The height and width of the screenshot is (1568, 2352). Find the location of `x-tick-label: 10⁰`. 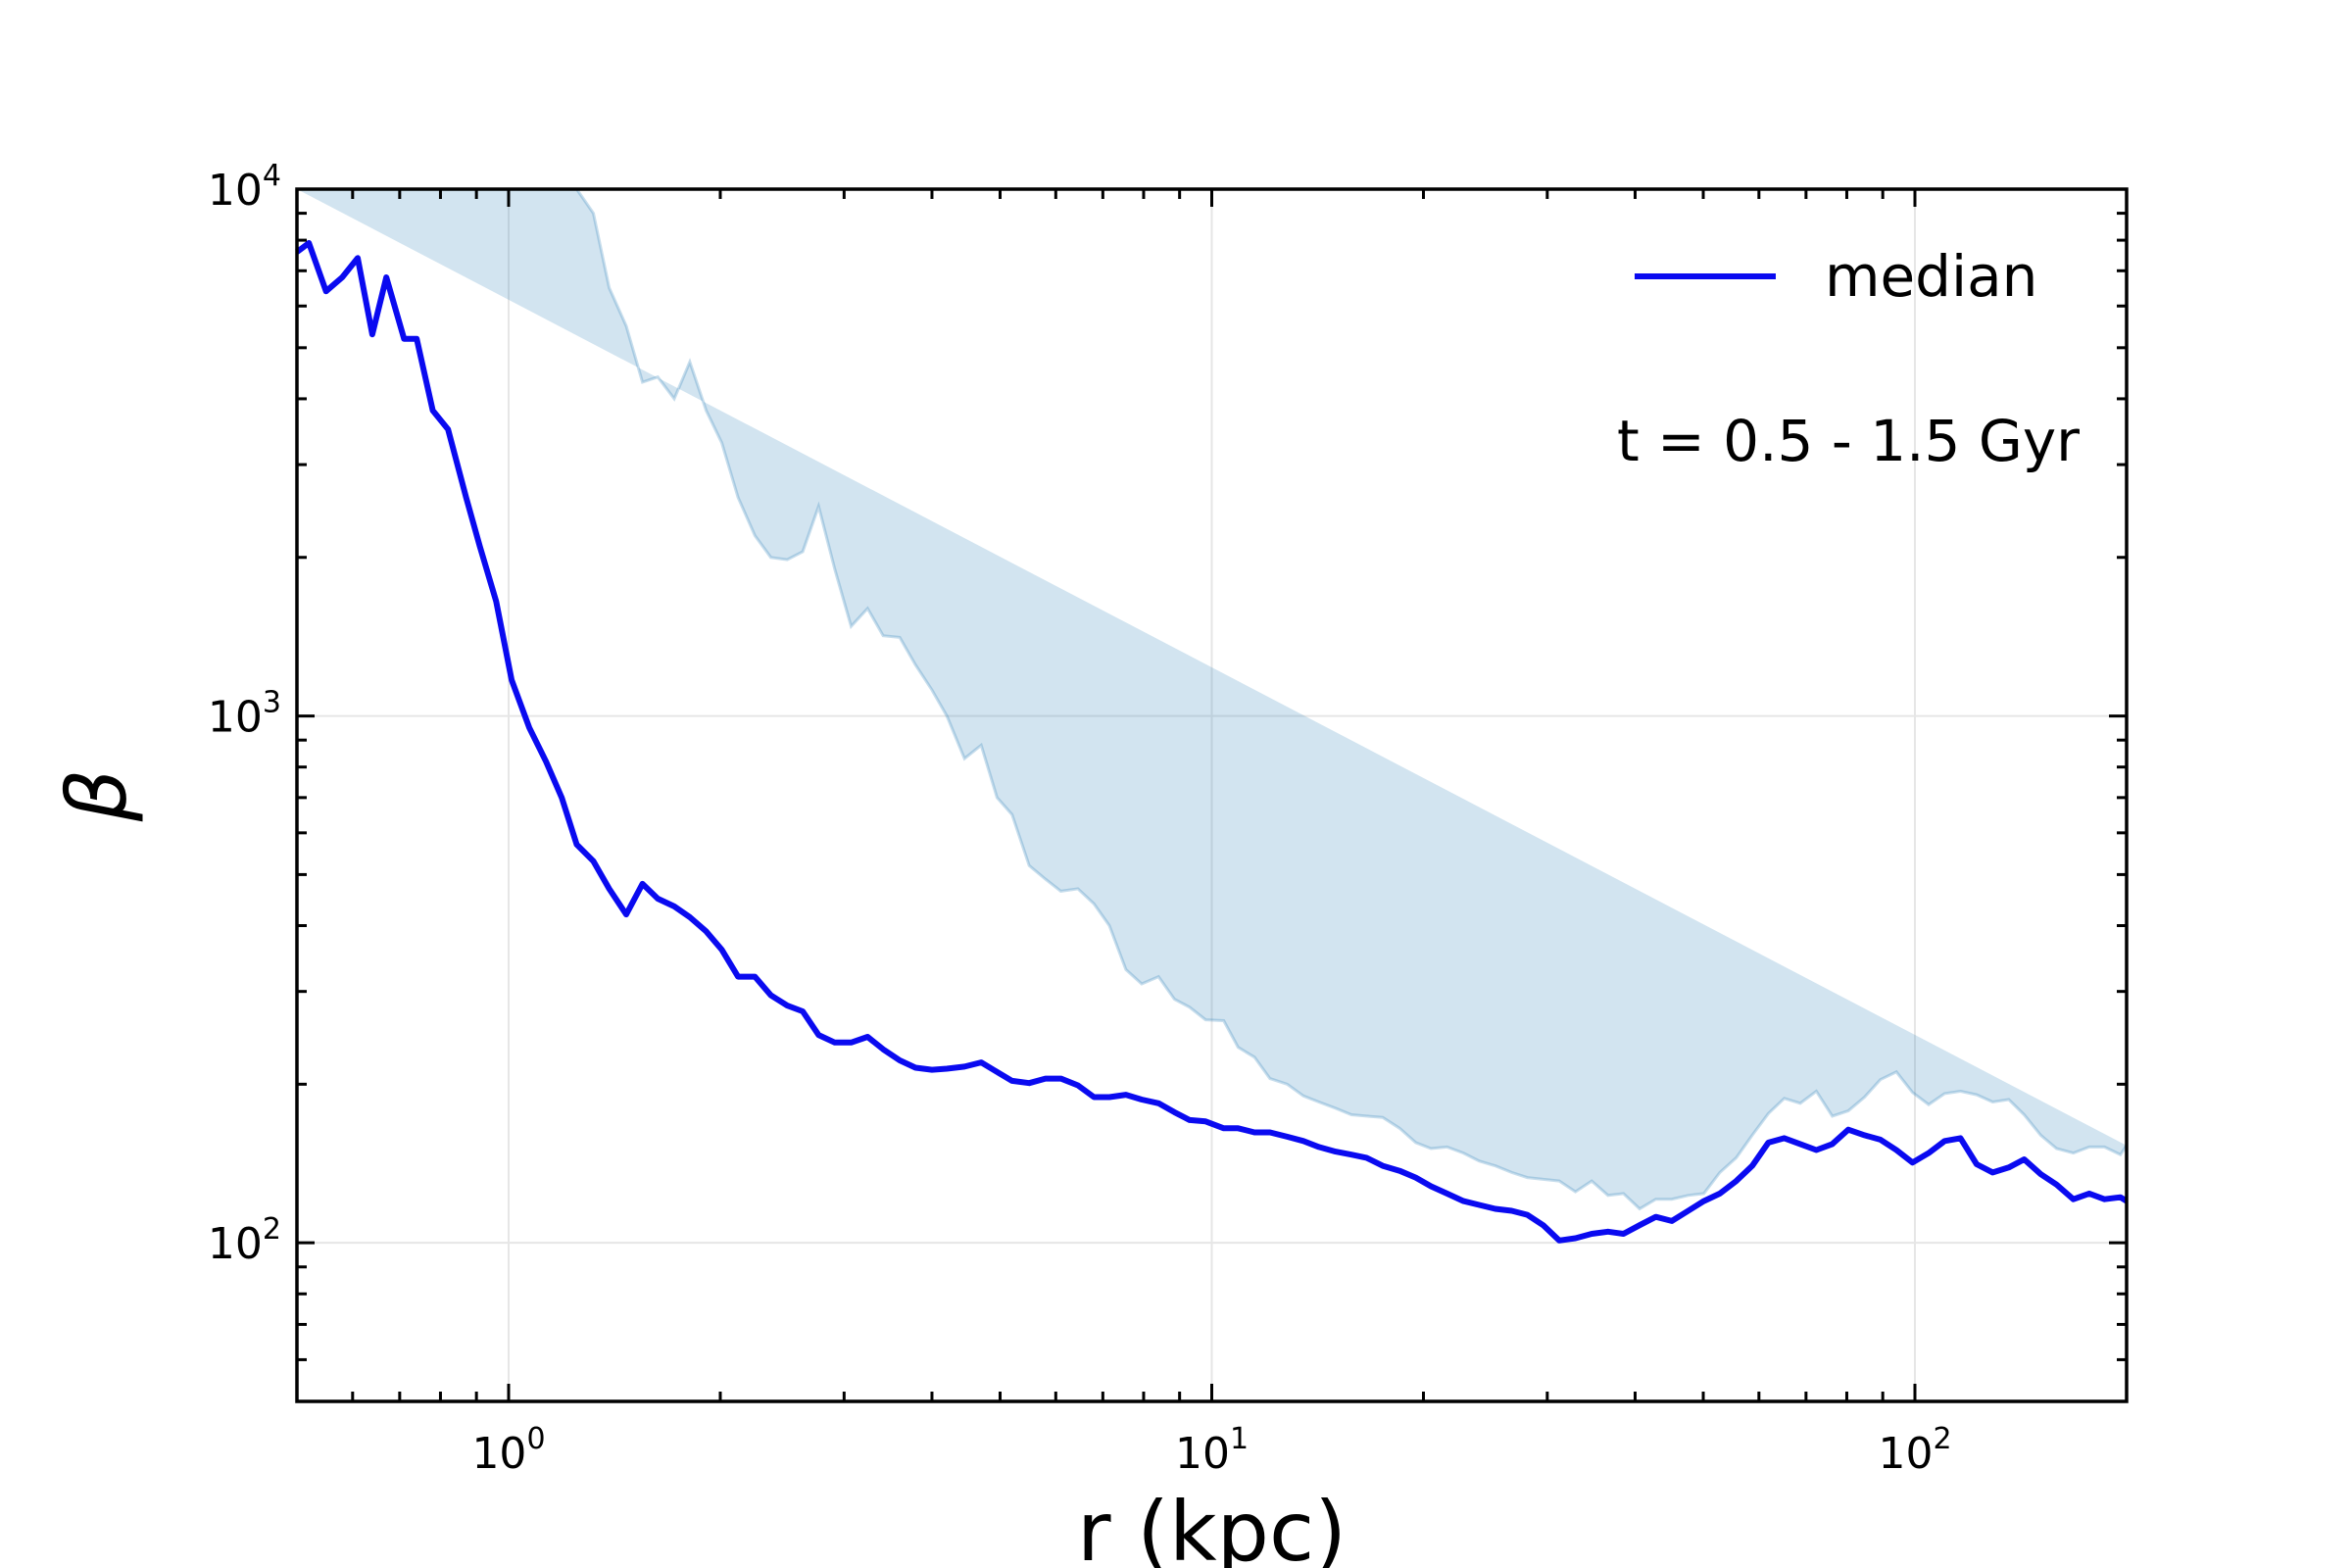

x-tick-label: 10⁰ is located at coordinates (508, 1450).